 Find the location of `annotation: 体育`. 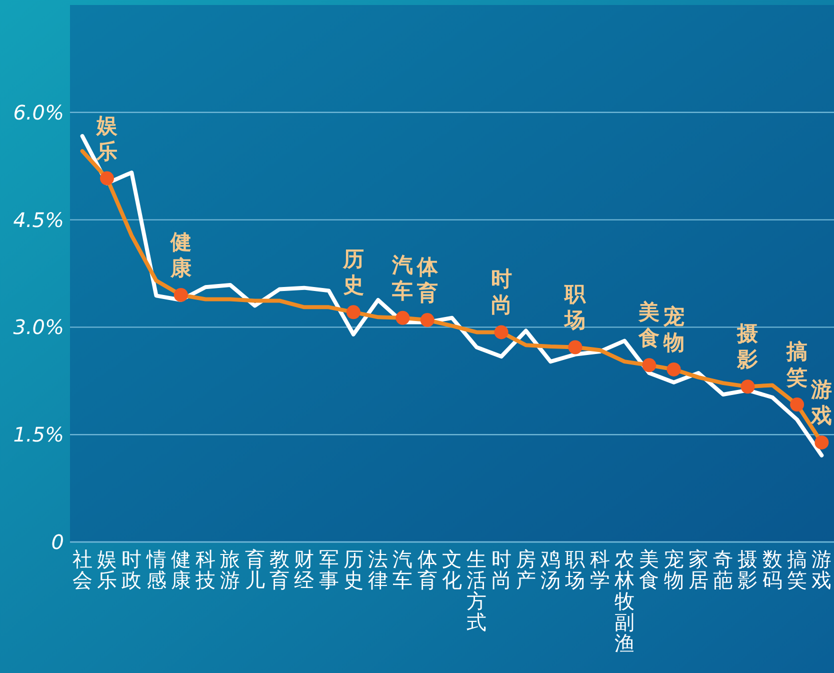

annotation: 体育 is located at coordinates (427, 280).